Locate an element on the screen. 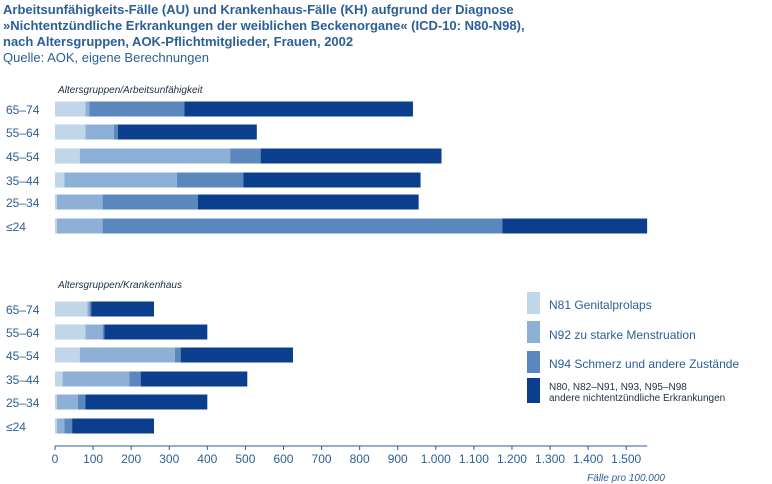 The image size is (772, 484). x-tick-label: 900 is located at coordinates (398, 459).